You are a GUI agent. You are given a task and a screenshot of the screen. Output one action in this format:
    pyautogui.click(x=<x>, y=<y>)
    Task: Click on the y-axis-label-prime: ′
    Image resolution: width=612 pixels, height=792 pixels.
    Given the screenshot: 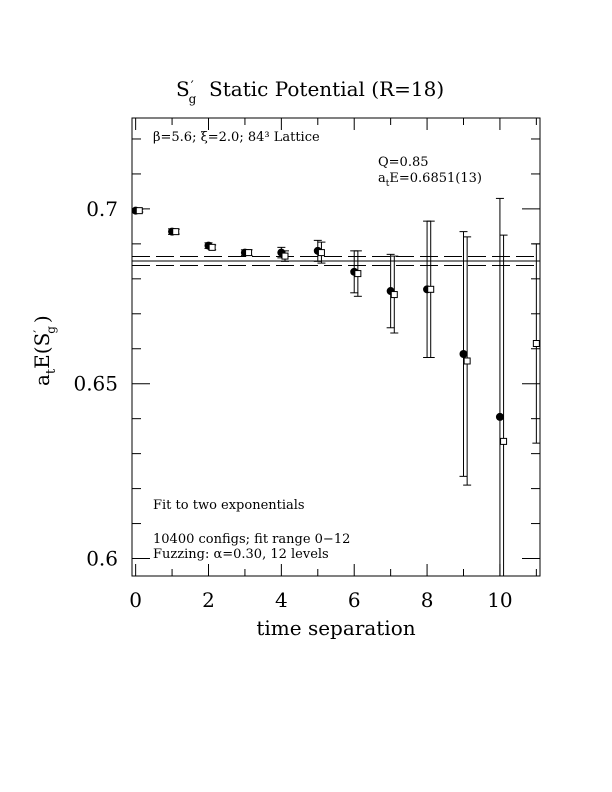 What is the action you would take?
    pyautogui.click(x=39, y=331)
    